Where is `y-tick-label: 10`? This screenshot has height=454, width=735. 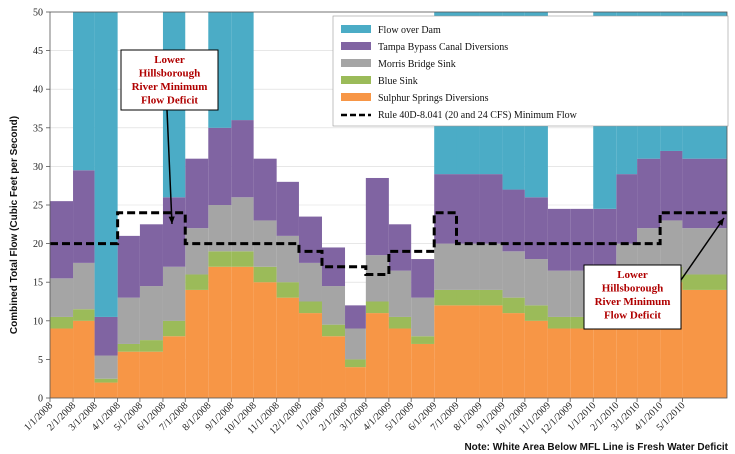 y-tick-label: 10 is located at coordinates (38, 321).